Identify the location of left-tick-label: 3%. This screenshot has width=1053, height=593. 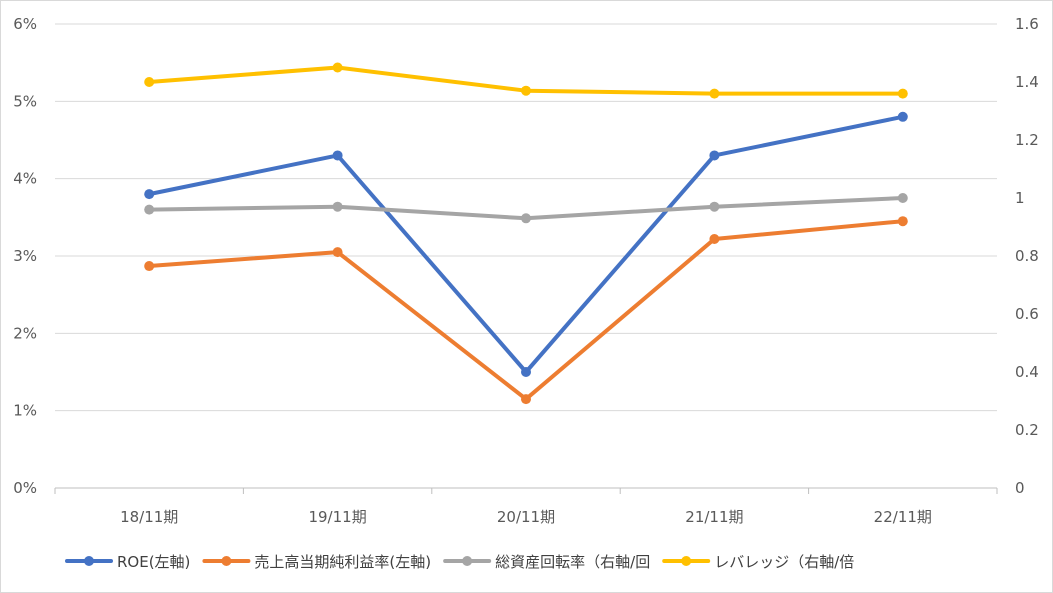
(25, 256).